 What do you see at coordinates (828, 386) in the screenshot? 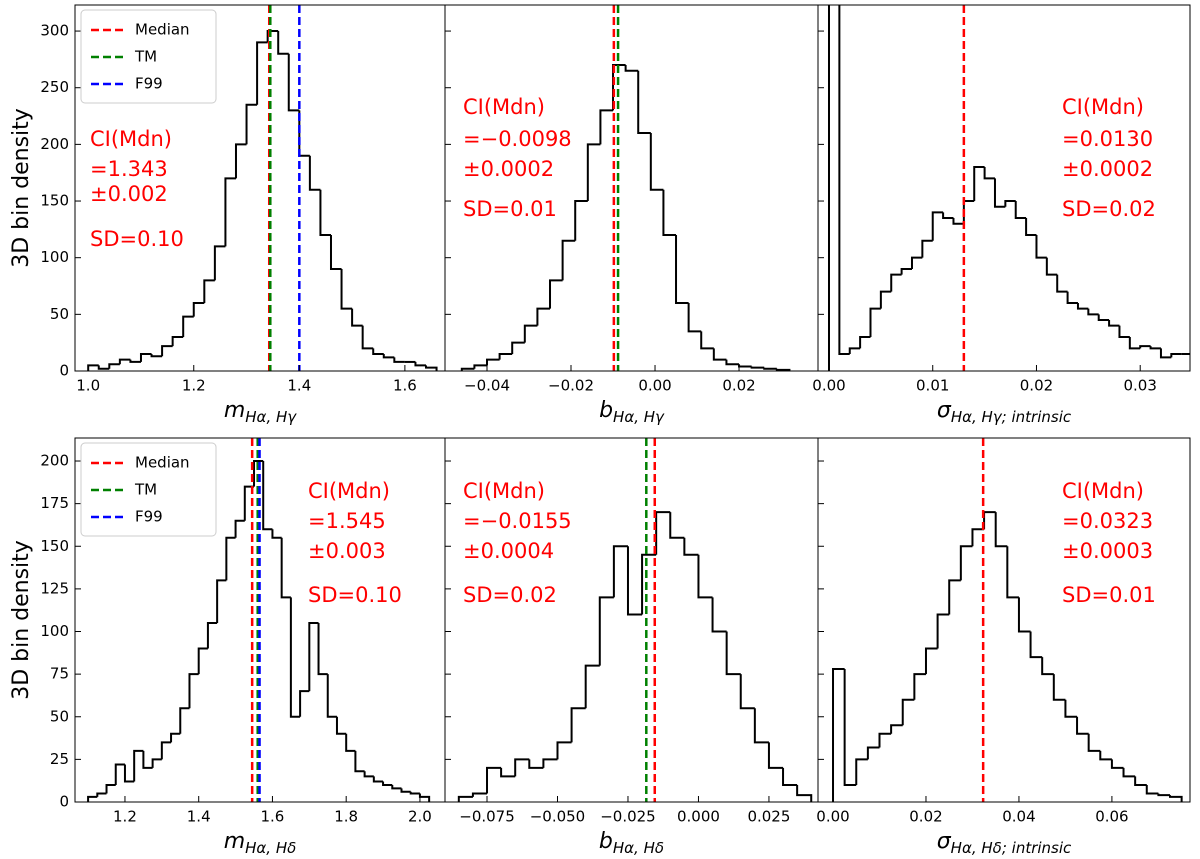
I see `x-tick-label: 0.00` at bounding box center [828, 386].